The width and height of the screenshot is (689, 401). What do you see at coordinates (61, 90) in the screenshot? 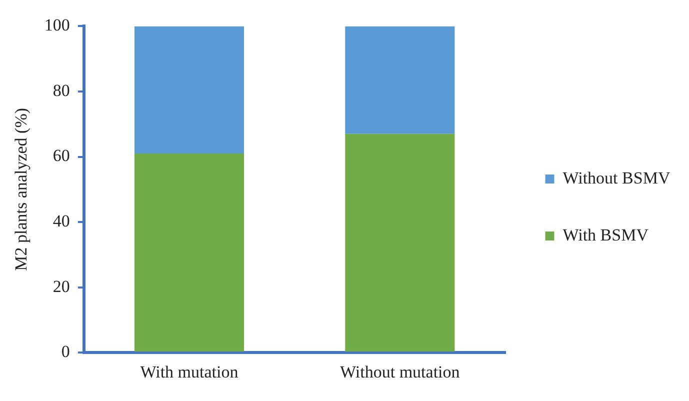
I see `y-tick-label: 80` at bounding box center [61, 90].